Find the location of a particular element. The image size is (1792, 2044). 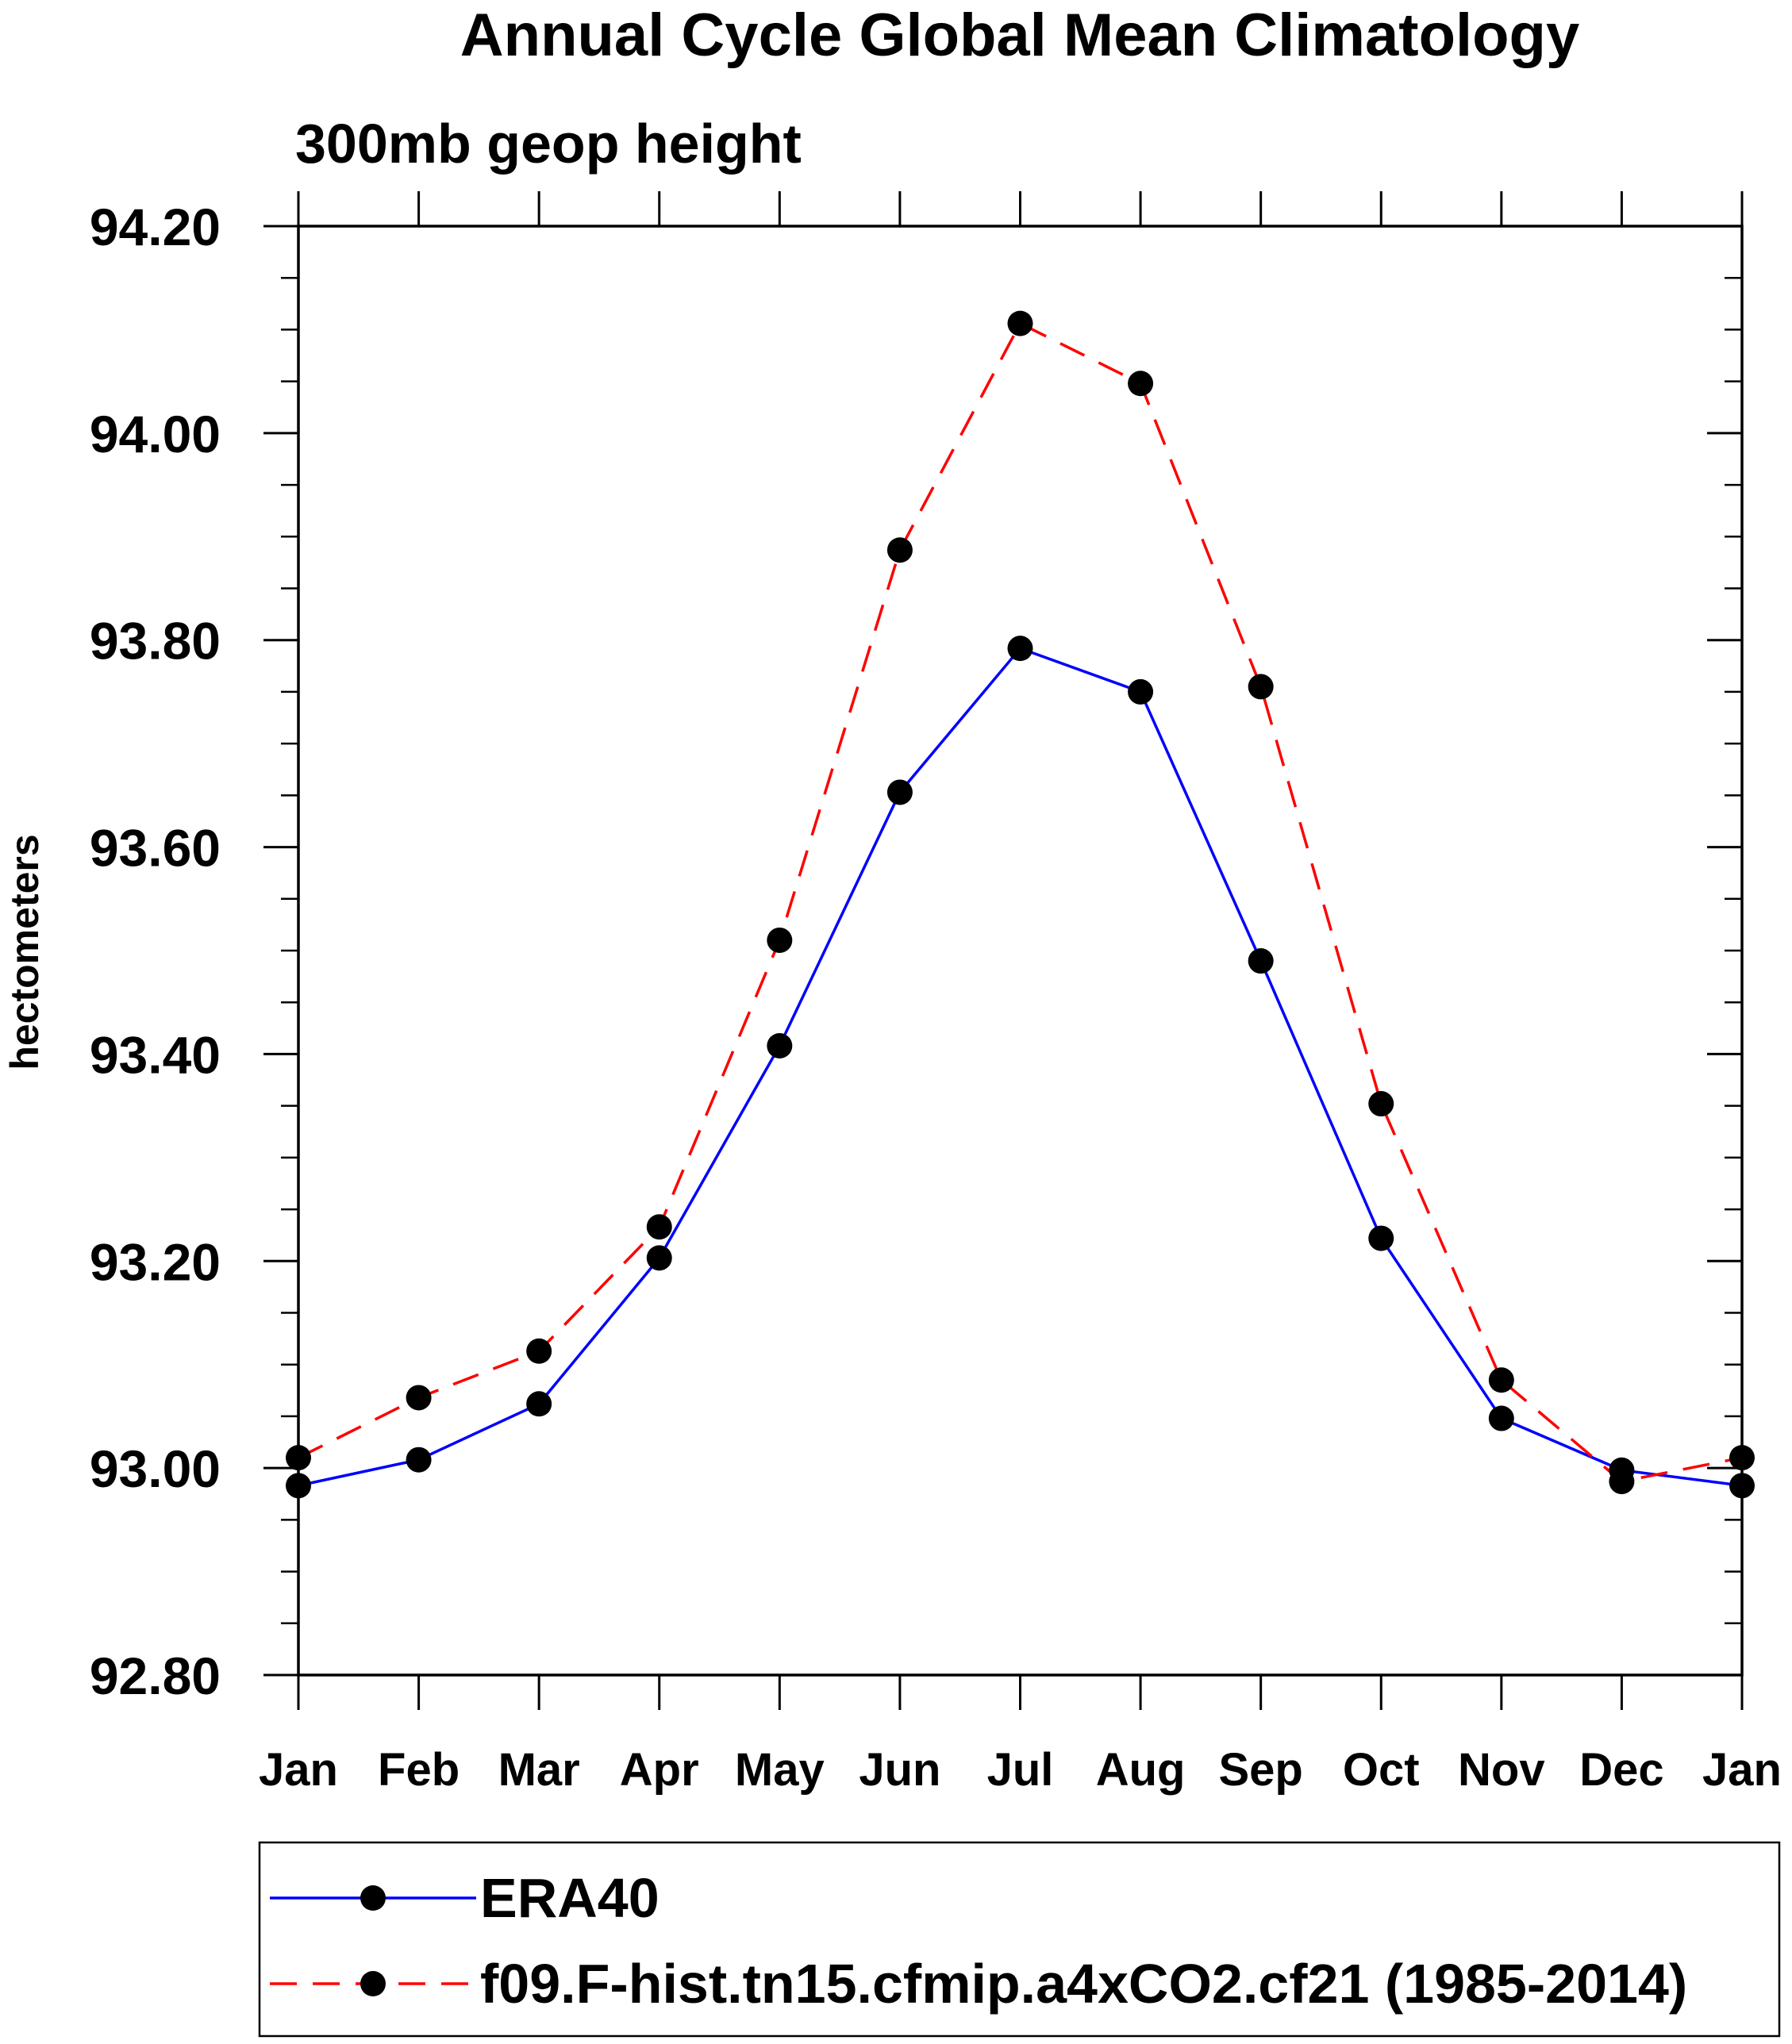

x-tick-labels: Jan Feb Mar Apr May Jun Jul Aug Sep Oct Nov Dec Jan is located at coordinates (1020, 1770).